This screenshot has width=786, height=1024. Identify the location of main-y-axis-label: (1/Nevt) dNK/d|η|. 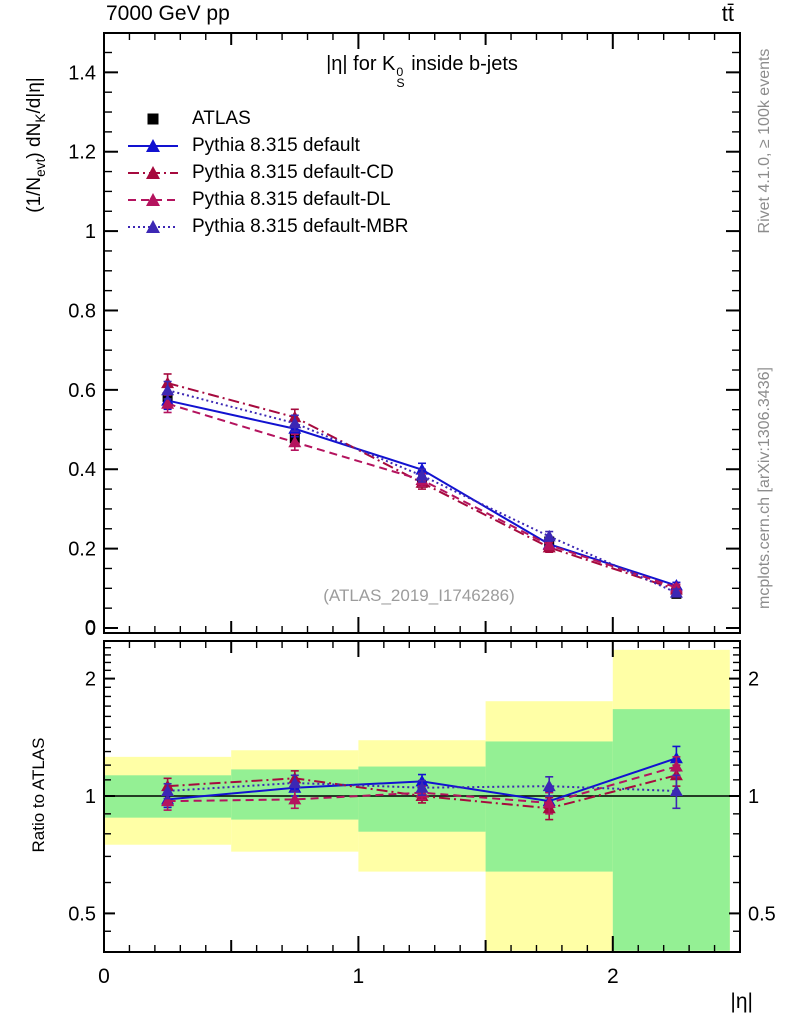
(36, 144).